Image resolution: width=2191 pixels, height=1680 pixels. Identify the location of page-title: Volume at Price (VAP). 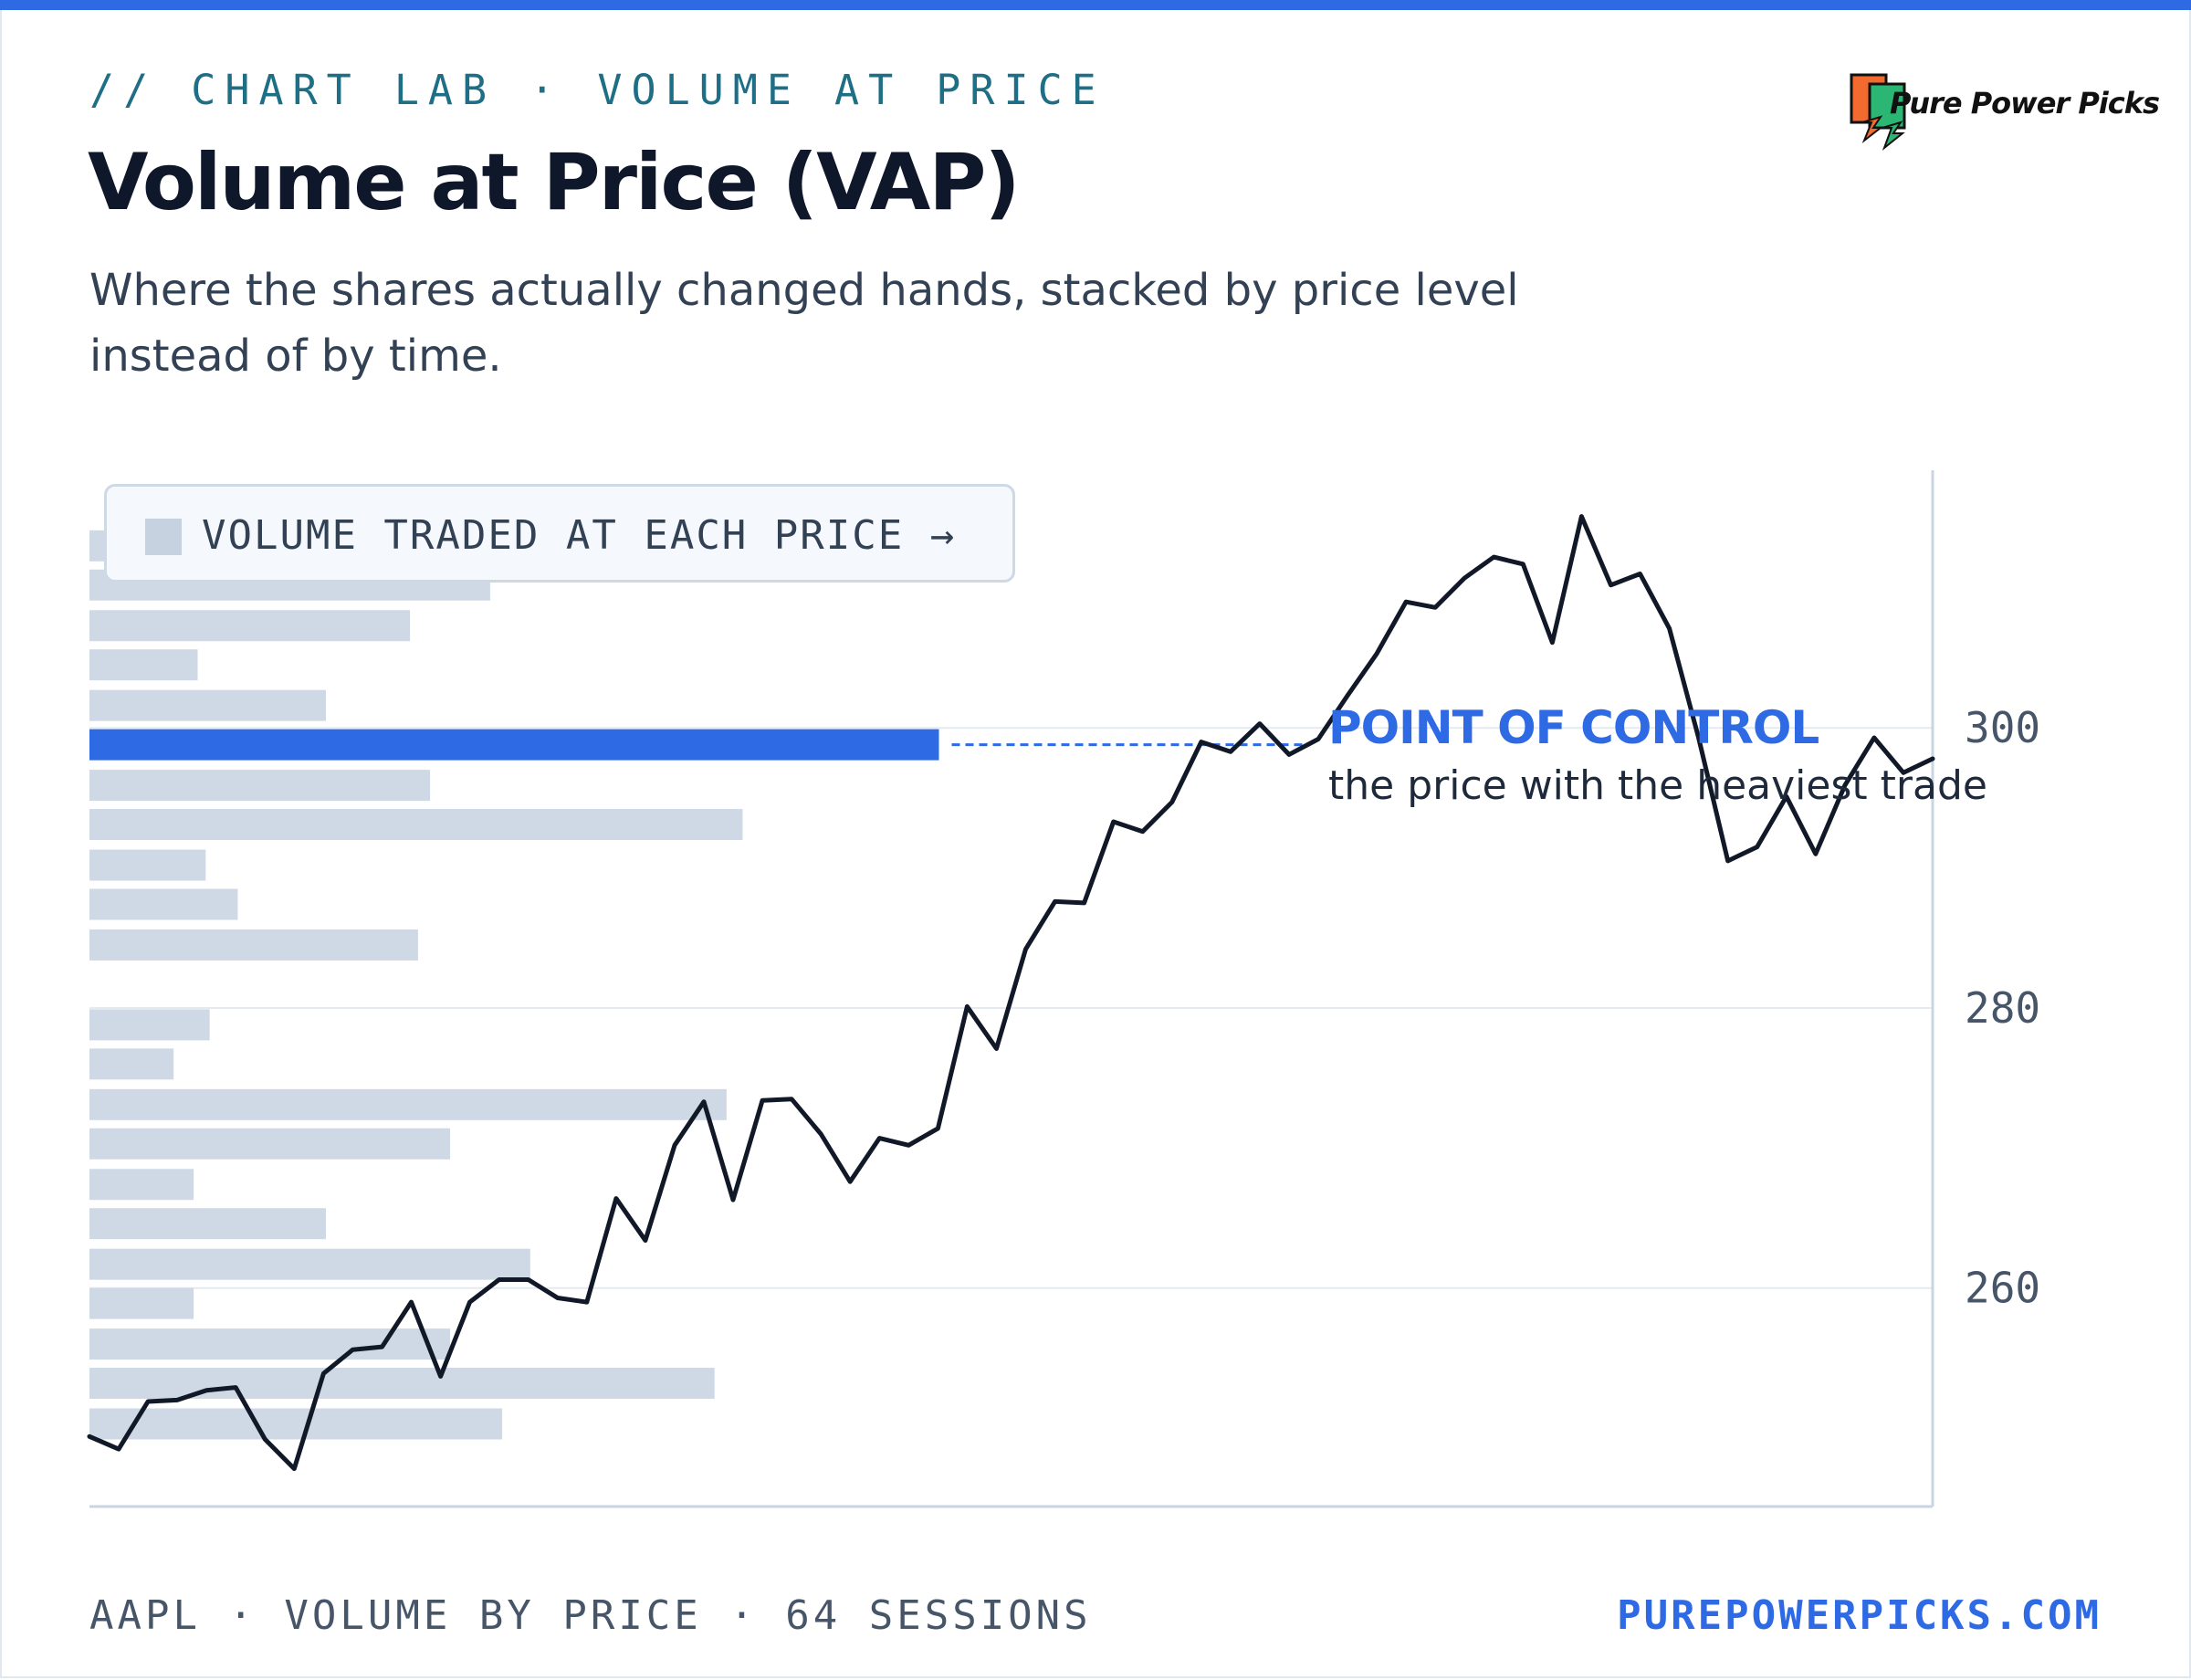
(554, 182).